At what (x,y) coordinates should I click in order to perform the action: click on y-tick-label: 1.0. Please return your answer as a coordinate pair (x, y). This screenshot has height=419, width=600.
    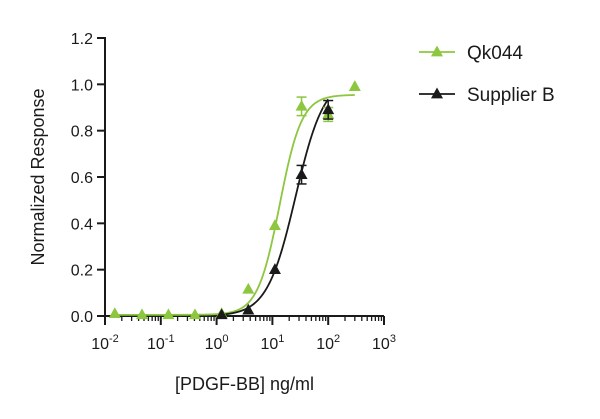
    Looking at the image, I should click on (82, 85).